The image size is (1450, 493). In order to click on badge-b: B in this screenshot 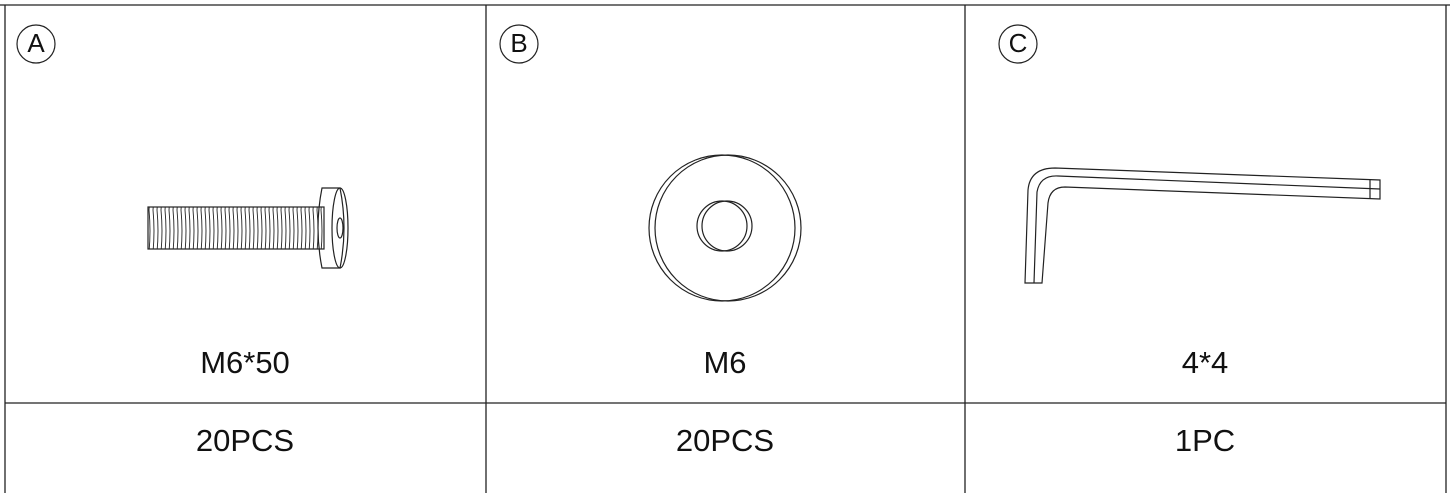, I will do `click(519, 44)`.